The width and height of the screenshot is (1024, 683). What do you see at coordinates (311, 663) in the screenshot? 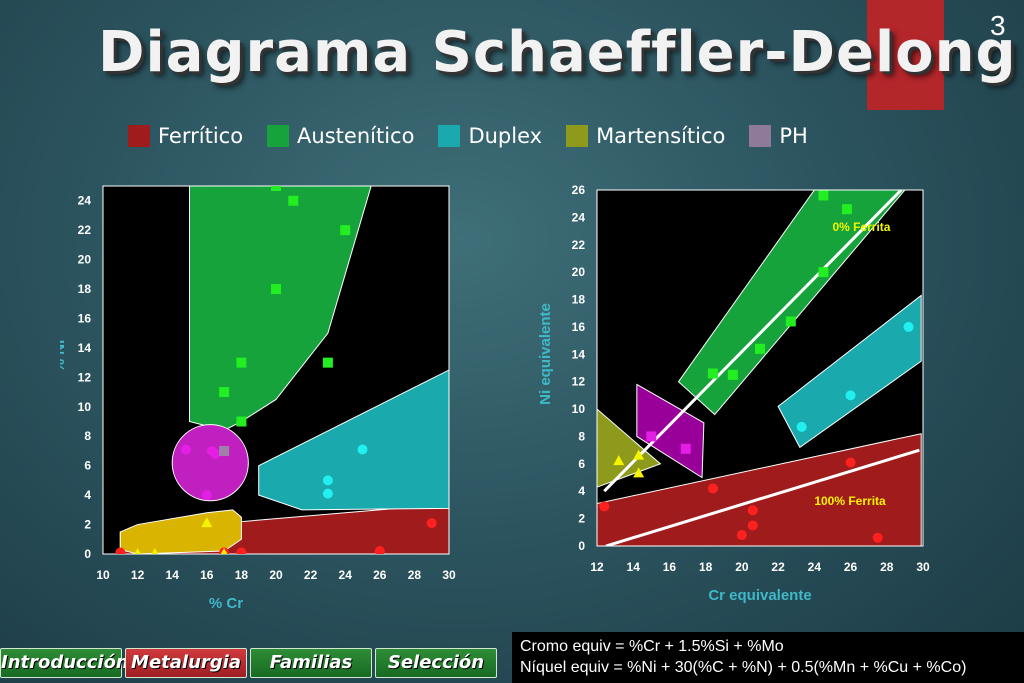
I see `nav-button-familias: Familias` at bounding box center [311, 663].